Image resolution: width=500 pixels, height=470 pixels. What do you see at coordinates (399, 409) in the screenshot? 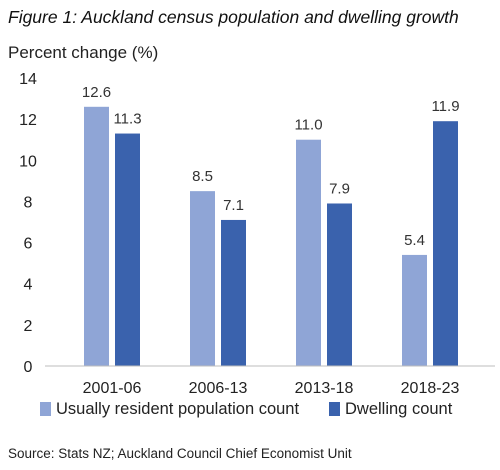
I see `legend-label-1: Dwelling count` at bounding box center [399, 409].